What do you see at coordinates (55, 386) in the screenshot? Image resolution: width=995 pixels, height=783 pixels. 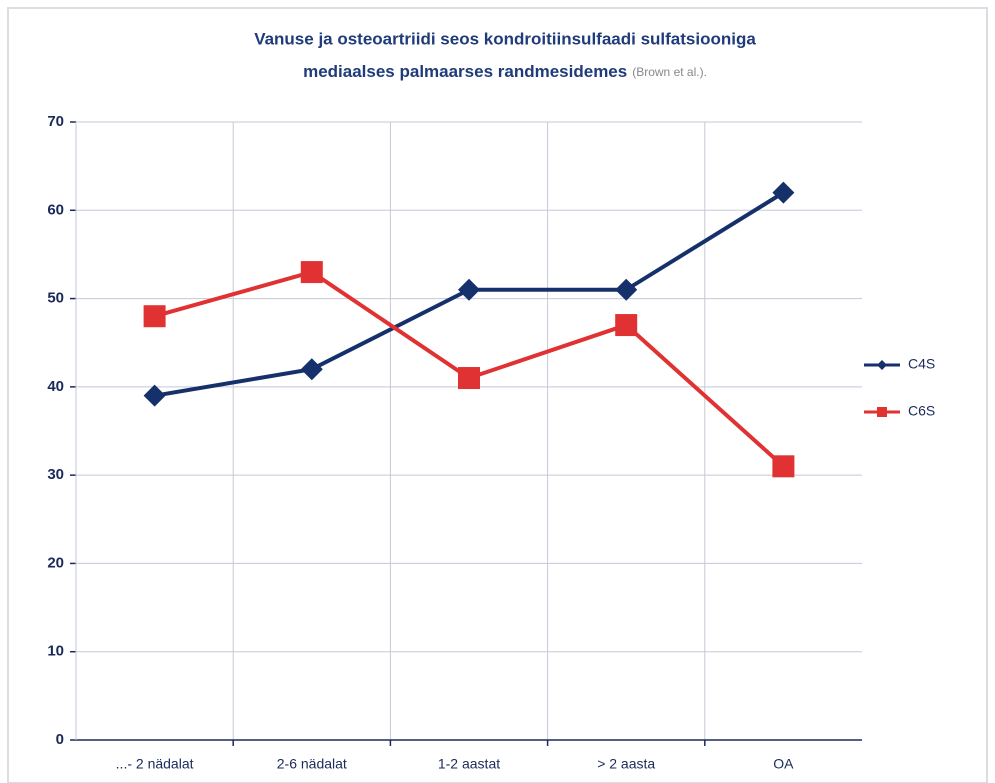 I see `y-tick-label: 40` at bounding box center [55, 386].